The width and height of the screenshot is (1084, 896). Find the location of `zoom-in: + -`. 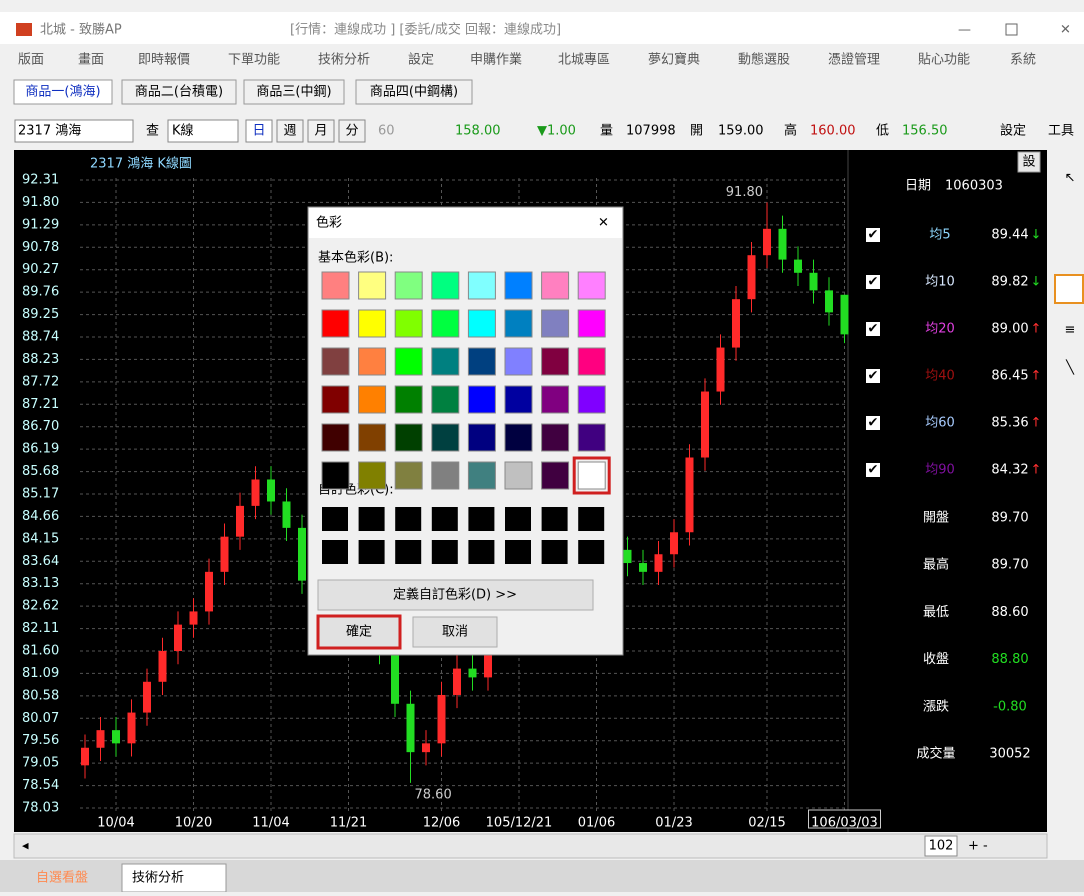

zoom-in: + - is located at coordinates (978, 846).